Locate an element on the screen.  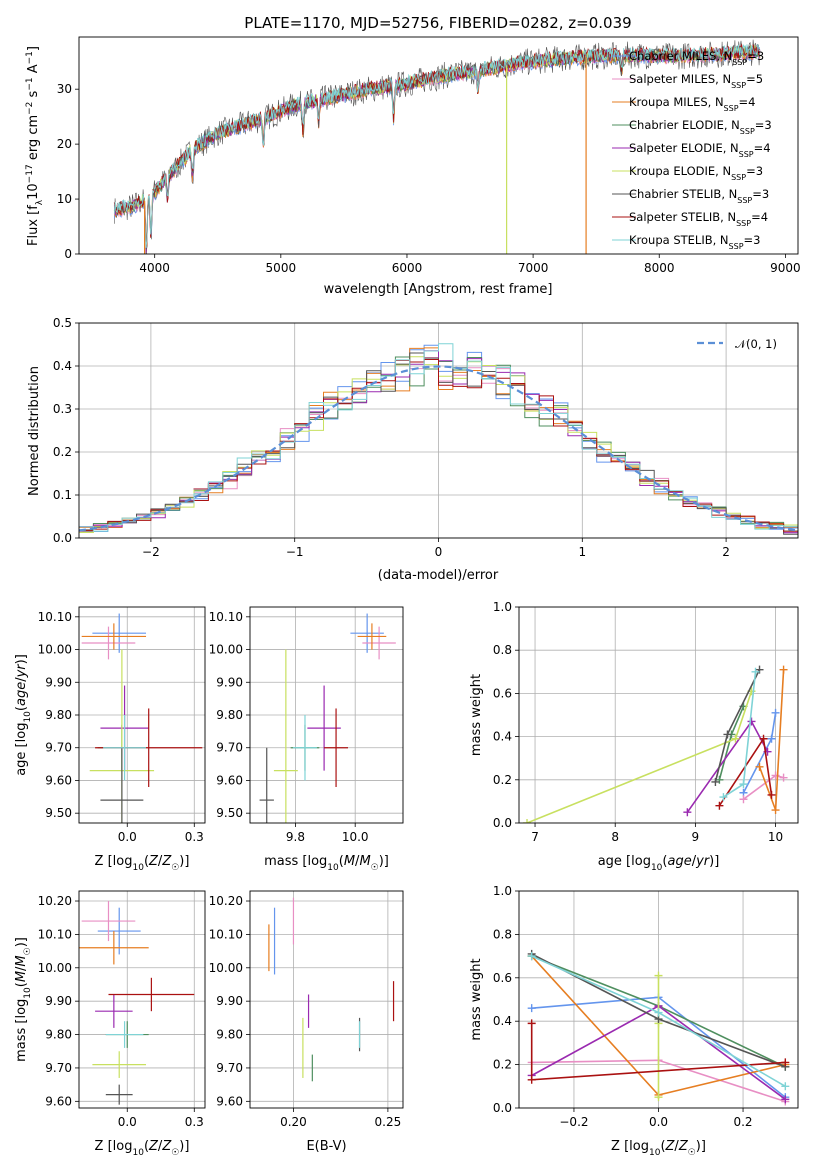
x-tick-label: −0.2 is located at coordinates (573, 1122).